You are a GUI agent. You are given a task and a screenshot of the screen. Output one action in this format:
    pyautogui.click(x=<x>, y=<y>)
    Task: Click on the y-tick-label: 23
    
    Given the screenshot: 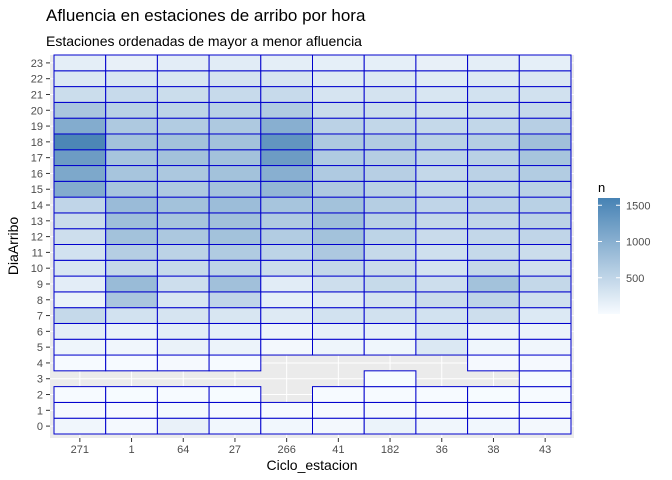 What is the action you would take?
    pyautogui.click(x=37, y=64)
    